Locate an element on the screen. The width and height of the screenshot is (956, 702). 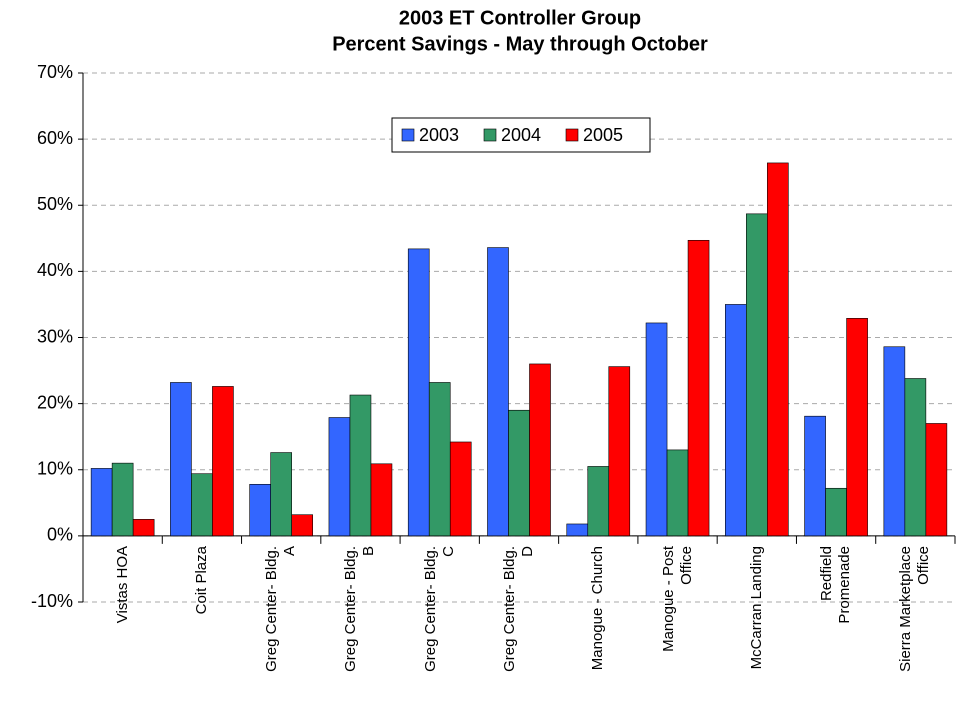
x-tick-label: McCarran Landing is located at coordinates (756, 607).